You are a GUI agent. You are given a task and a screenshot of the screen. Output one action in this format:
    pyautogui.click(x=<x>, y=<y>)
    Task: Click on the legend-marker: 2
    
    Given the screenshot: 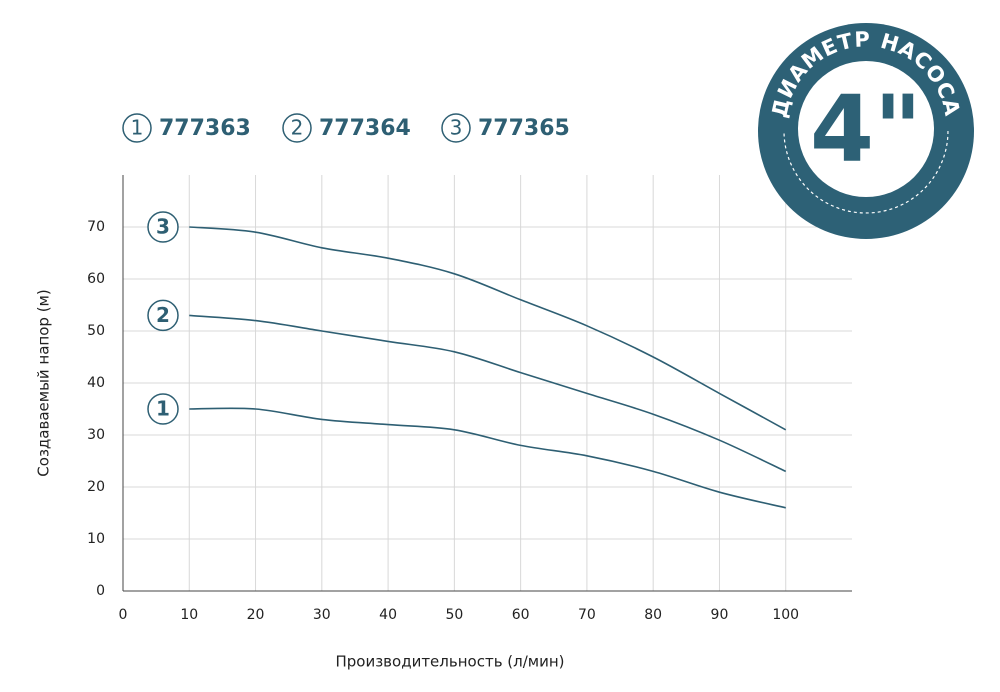 What is the action you would take?
    pyautogui.click(x=297, y=128)
    